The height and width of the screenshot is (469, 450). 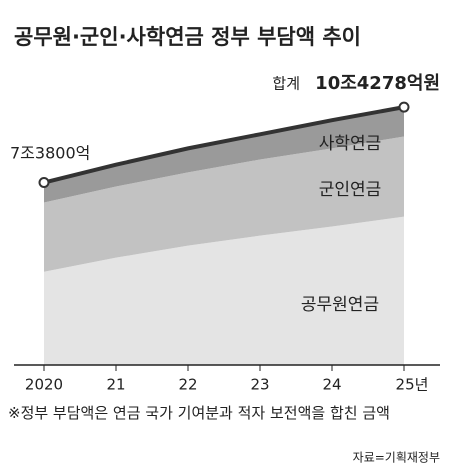 I want to click on series-label: 공무원연금, so click(x=340, y=305).